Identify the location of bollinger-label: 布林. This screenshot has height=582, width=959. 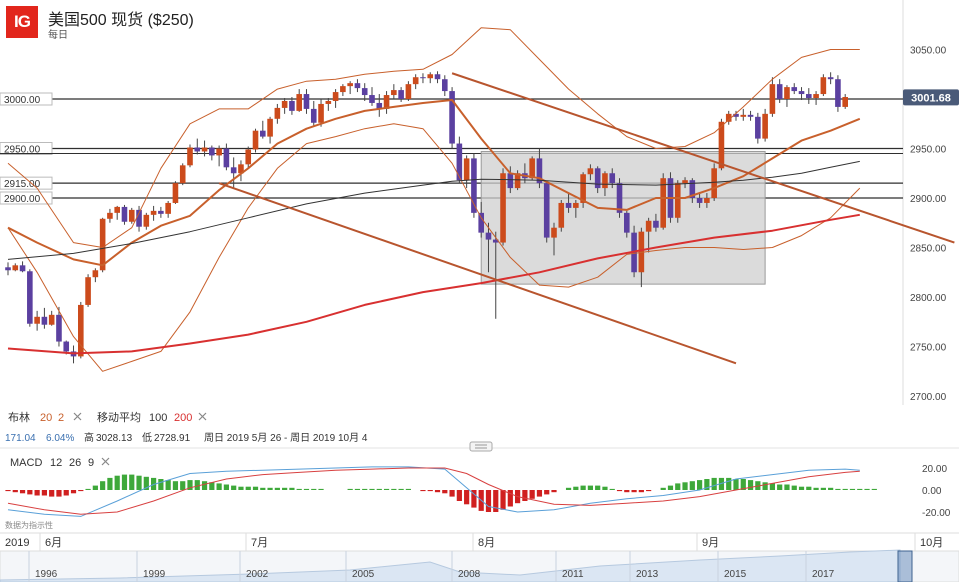
(19, 417).